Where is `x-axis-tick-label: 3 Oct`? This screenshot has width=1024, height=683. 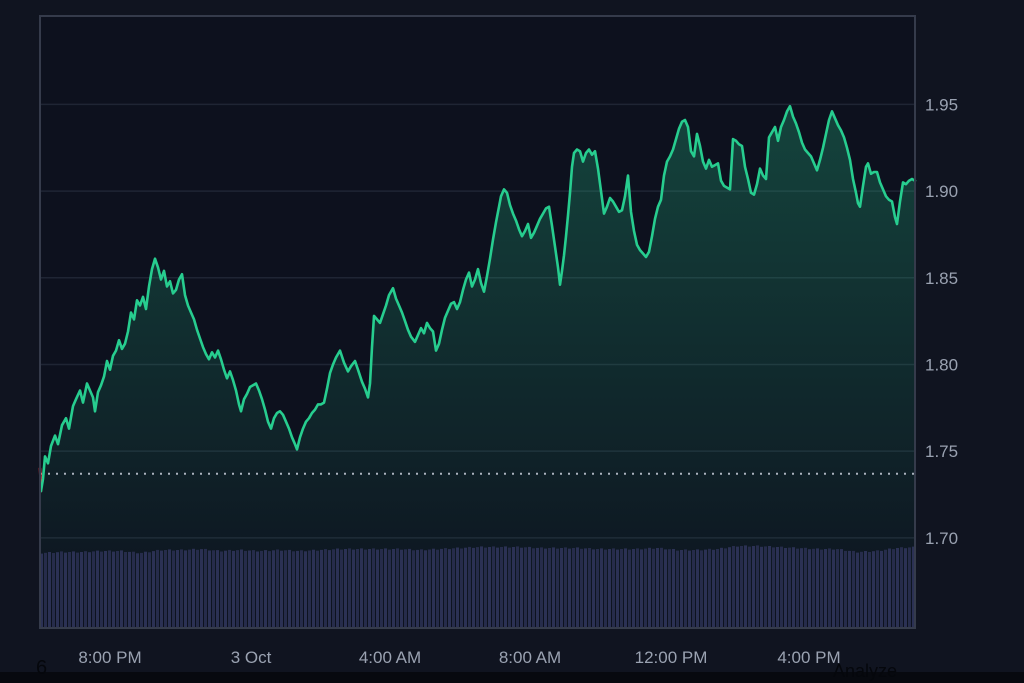 x-axis-tick-label: 3 Oct is located at coordinates (251, 657).